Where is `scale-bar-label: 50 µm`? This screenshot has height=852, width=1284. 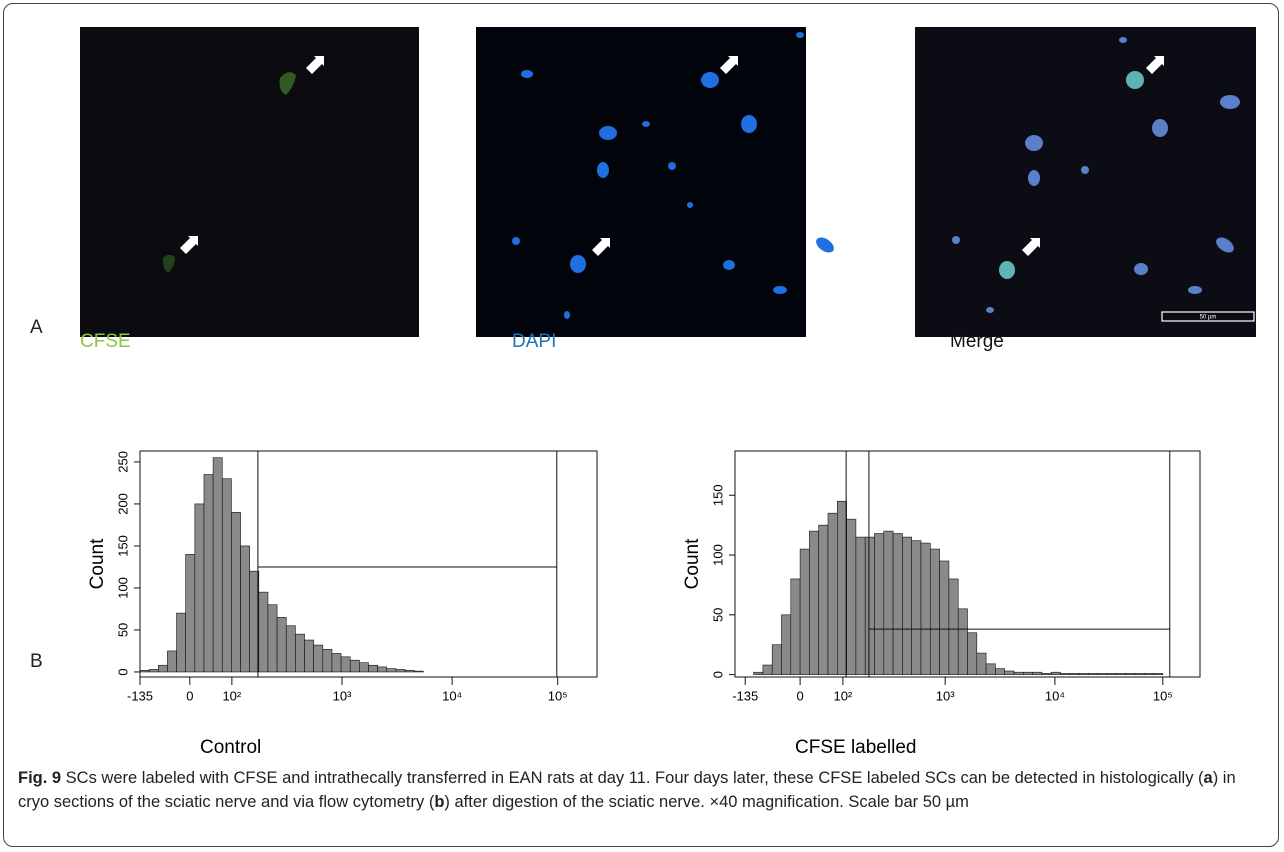 scale-bar-label: 50 µm is located at coordinates (1208, 318).